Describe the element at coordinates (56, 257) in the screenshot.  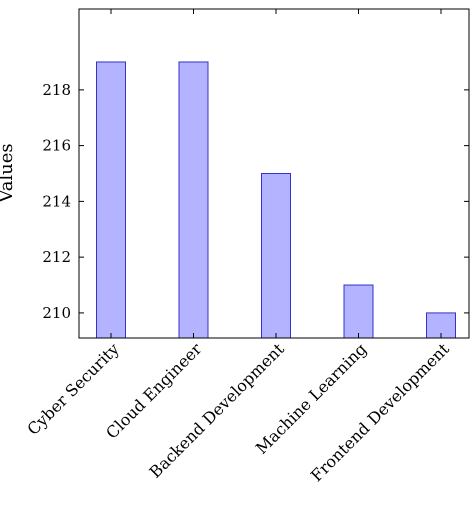
I see `y-tick-label: 212` at that location.